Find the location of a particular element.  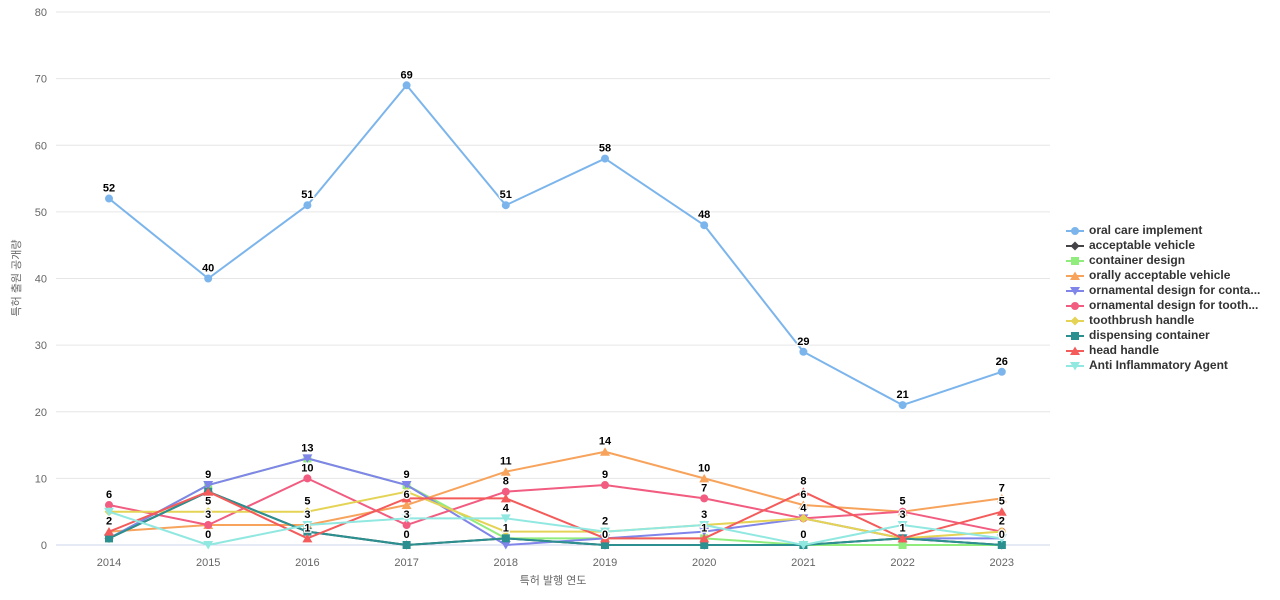

legend-item-label: orally acceptable vehicle is located at coordinates (1160, 275).